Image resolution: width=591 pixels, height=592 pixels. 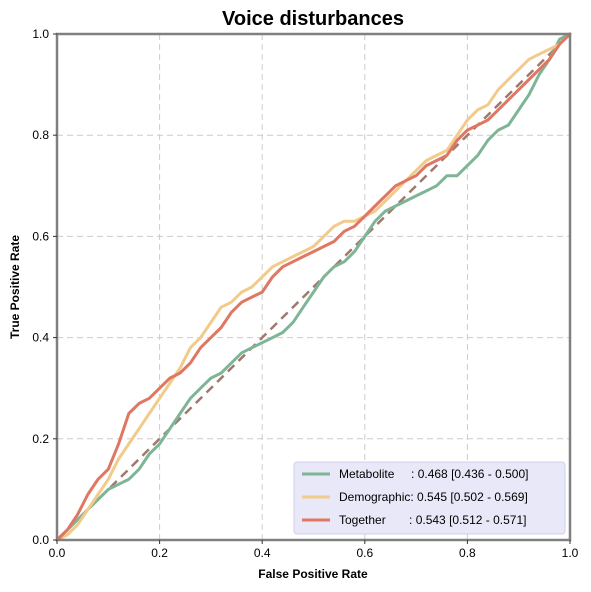 I want to click on y-axis-ticks: 0.0 0.2 0.4 0.6 0.8 1.0, so click(x=44, y=287).